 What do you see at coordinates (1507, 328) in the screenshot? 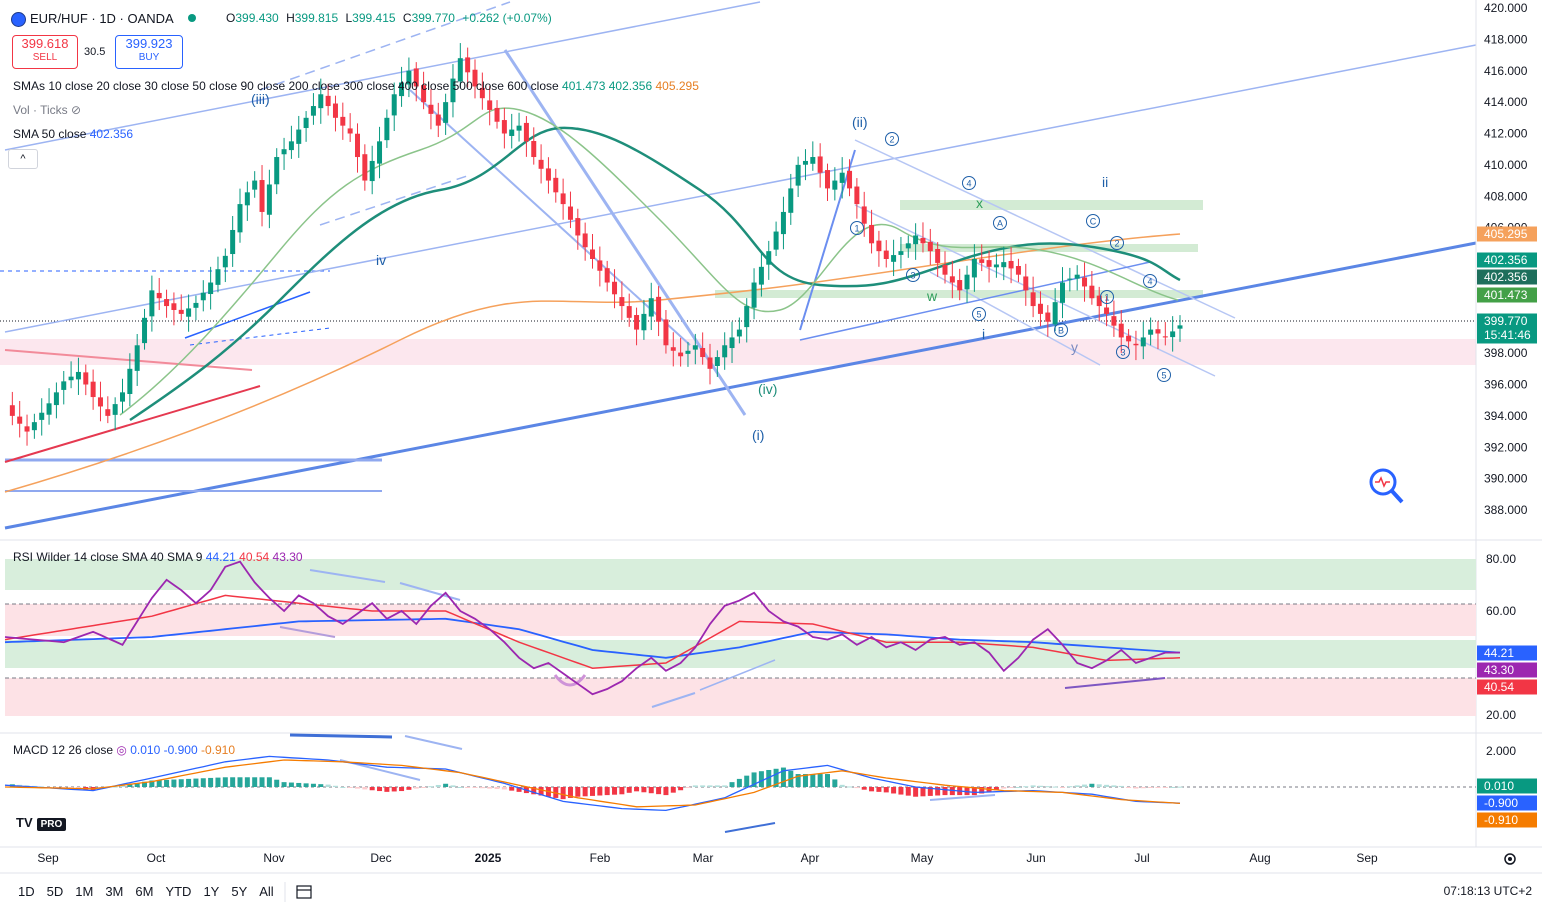
I see `price-badge` at bounding box center [1507, 328].